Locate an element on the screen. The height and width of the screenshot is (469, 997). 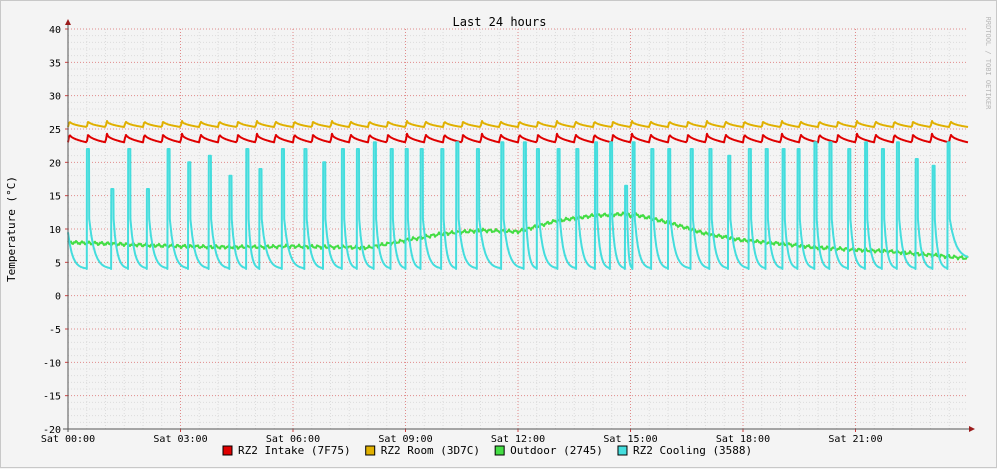
y-tick-label: 40 is located at coordinates (55, 30).